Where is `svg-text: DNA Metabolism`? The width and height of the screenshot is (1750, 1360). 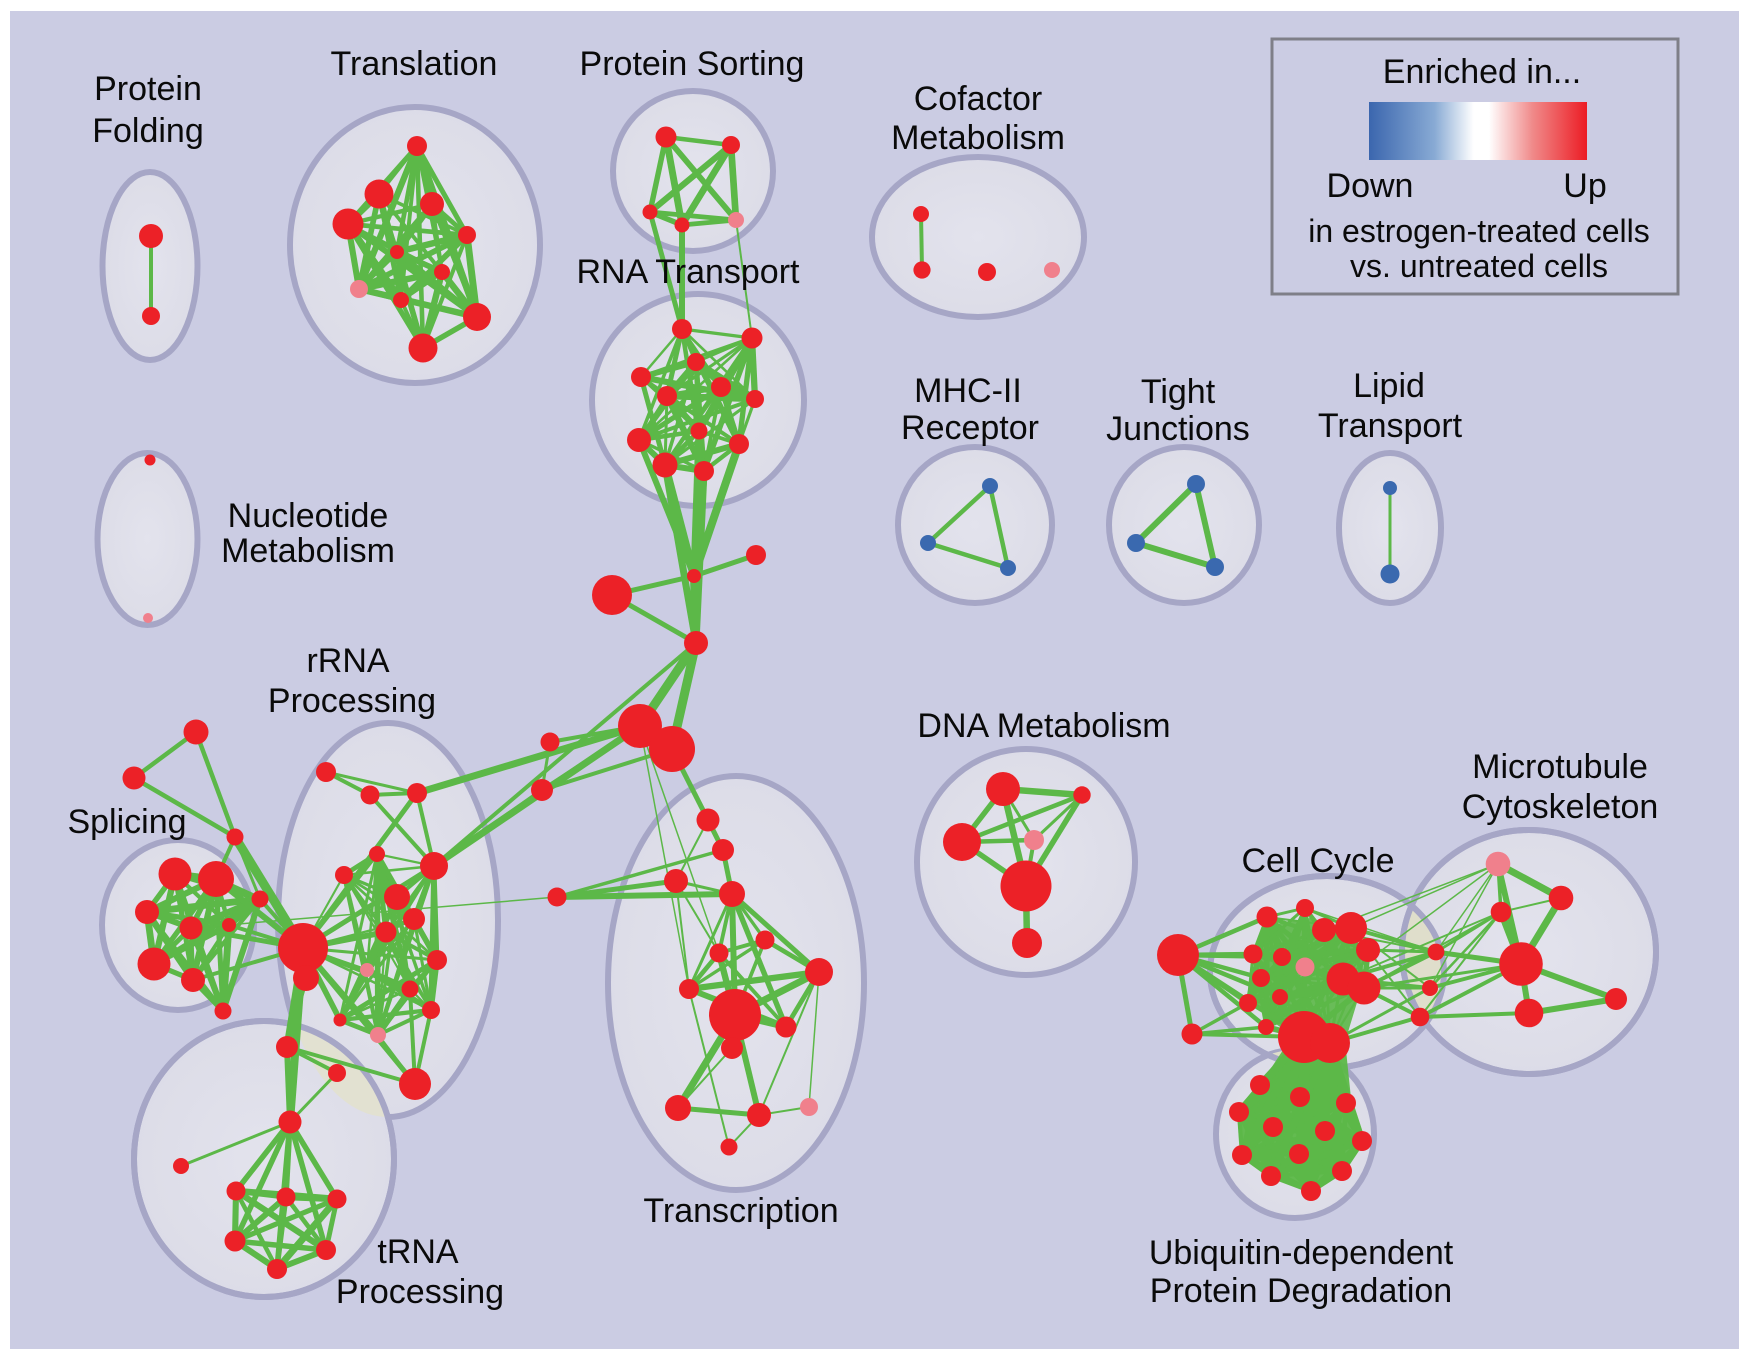 svg-text: DNA Metabolism is located at coordinates (1043, 726).